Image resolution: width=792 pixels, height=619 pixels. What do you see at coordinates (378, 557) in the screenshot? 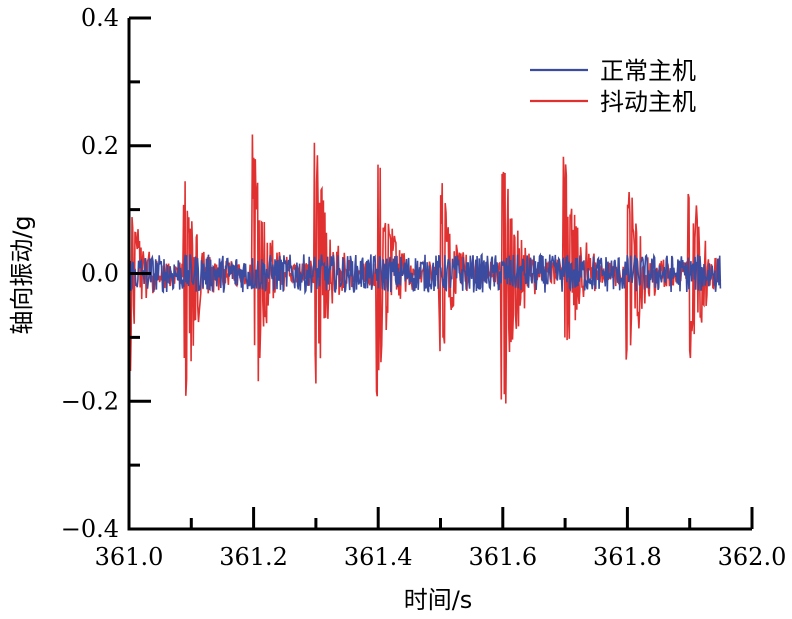
I see `x-tick-label: 361.4` at bounding box center [378, 557].